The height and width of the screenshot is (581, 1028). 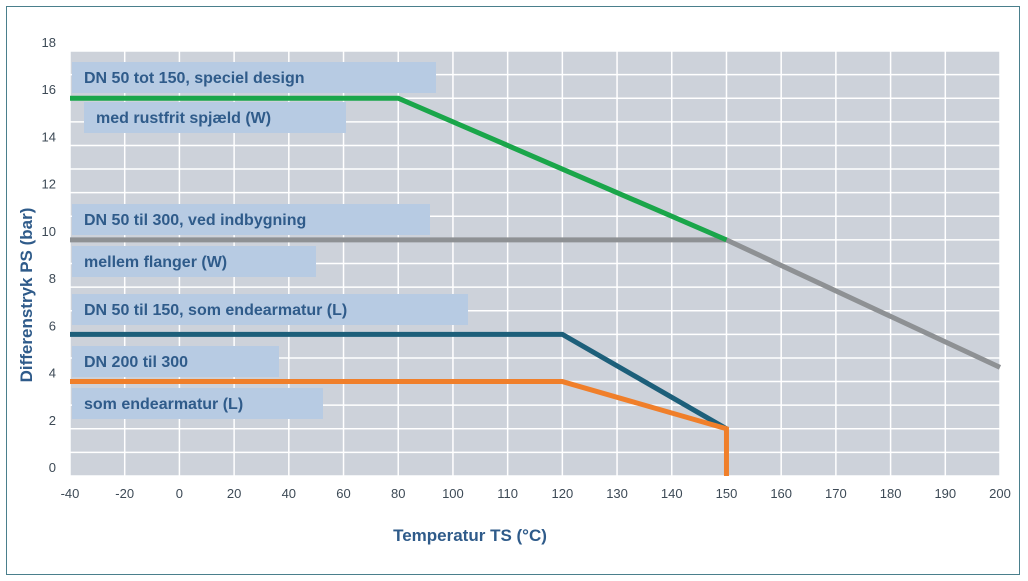 I want to click on y-tick-label: 16, so click(x=49, y=89).